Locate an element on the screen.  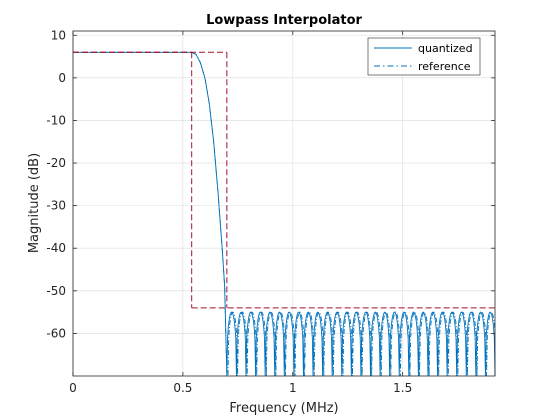
x-tick-label: 1.5 is located at coordinates (402, 388).